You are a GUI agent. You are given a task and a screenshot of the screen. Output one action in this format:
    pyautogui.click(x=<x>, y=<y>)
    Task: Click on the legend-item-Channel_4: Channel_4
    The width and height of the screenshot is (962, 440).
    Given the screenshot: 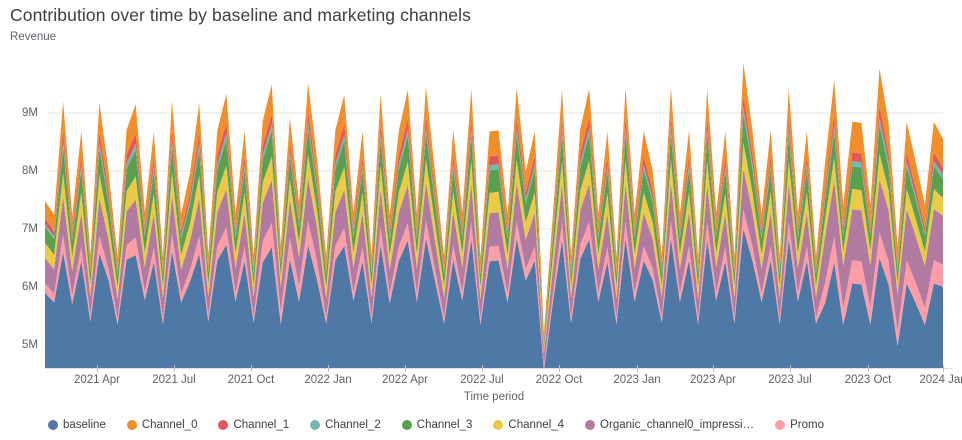 What is the action you would take?
    pyautogui.click(x=528, y=425)
    